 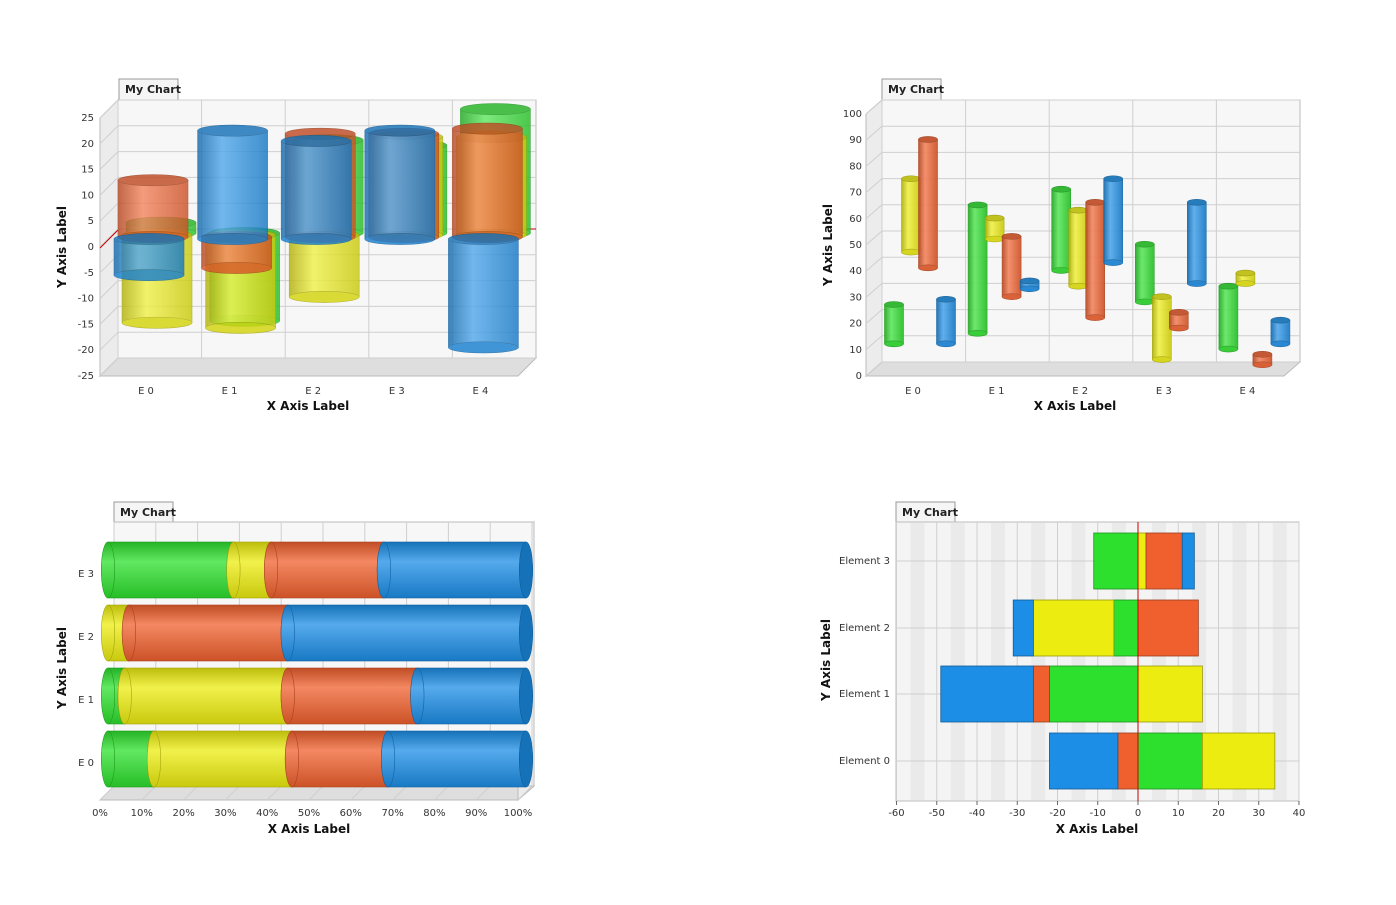 What do you see at coordinates (1245, 278) in the screenshot?
I see `chart-2-cylinder-yellow-E4` at bounding box center [1245, 278].